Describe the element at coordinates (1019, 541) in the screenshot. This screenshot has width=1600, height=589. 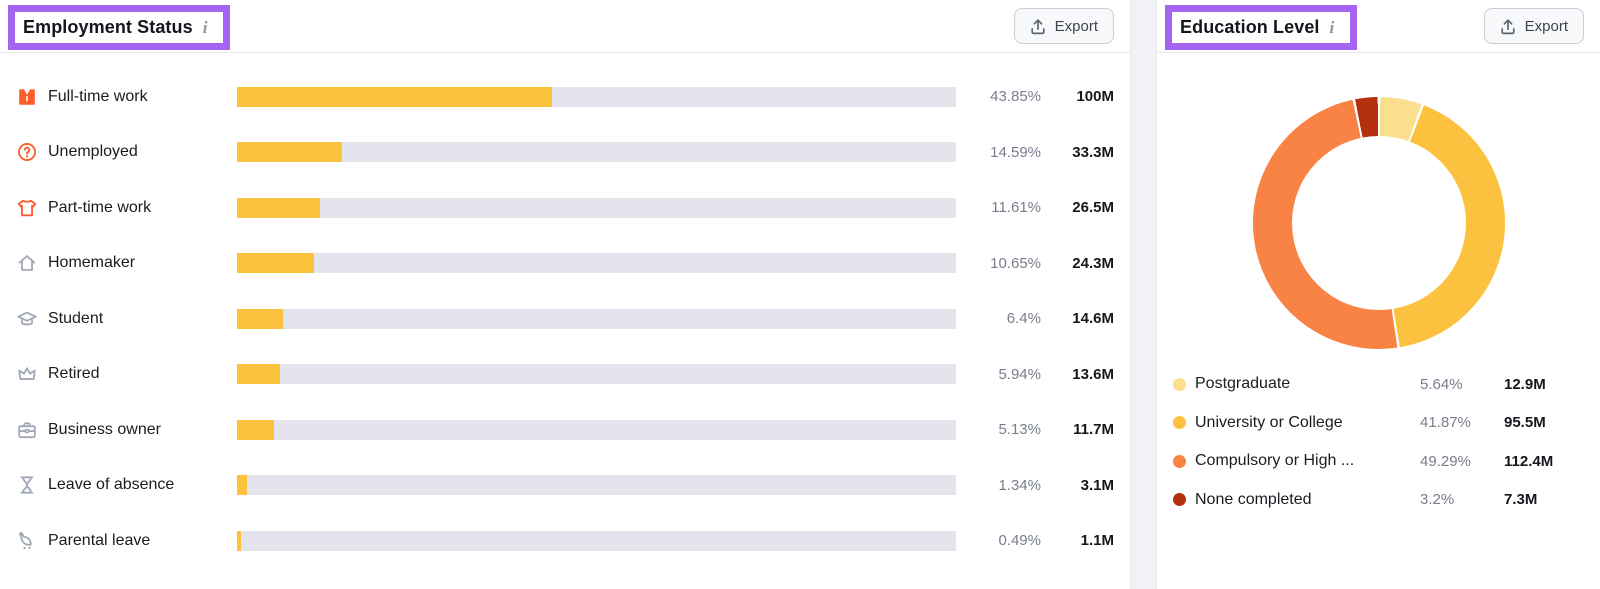
I see `employment-percent-value: 0.49%` at that location.